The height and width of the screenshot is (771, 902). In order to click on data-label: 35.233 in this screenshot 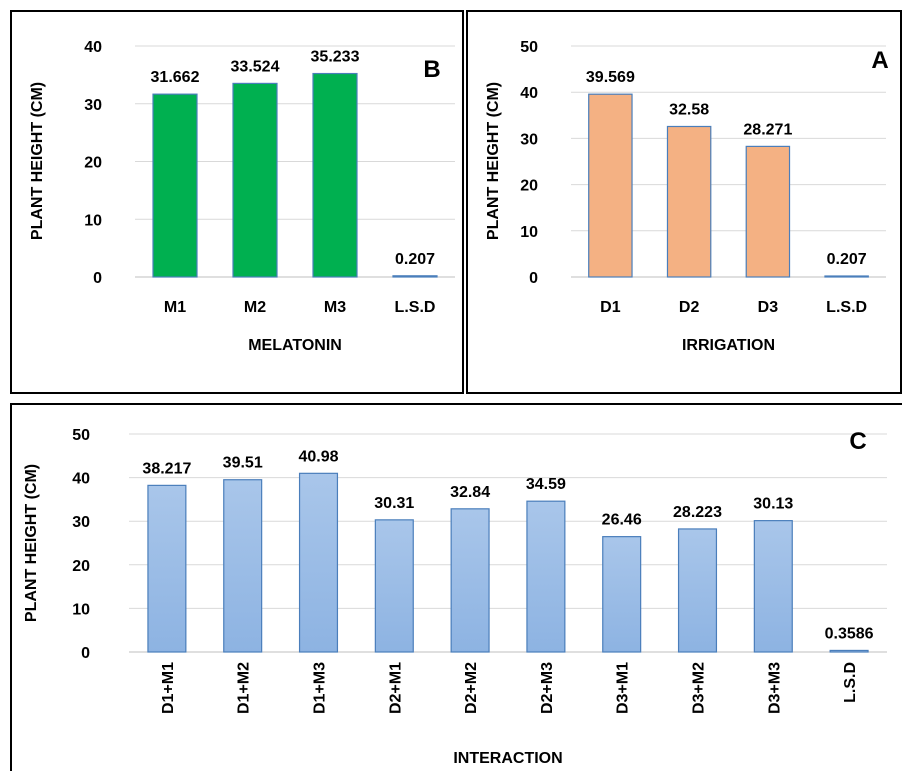, I will do `click(335, 57)`.